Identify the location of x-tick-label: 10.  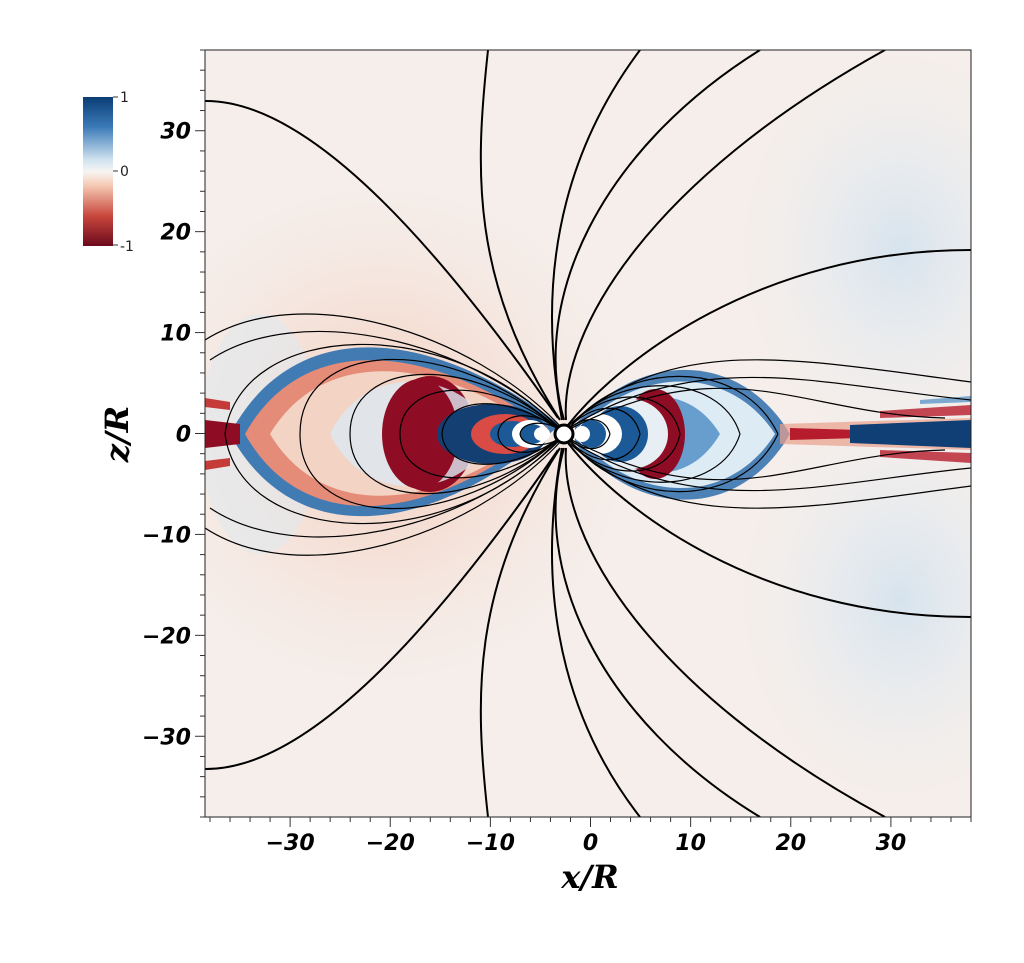
(690, 843).